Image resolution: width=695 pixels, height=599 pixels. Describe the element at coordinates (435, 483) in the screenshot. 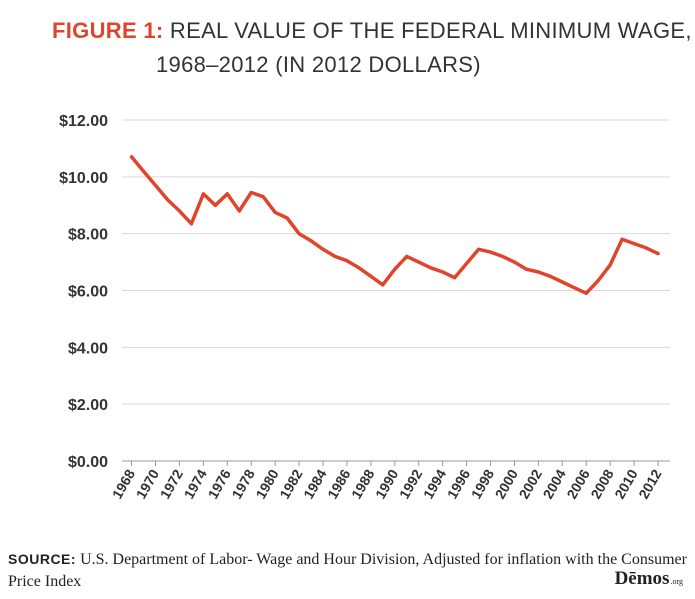

I see `x-tick-label: 1994` at that location.